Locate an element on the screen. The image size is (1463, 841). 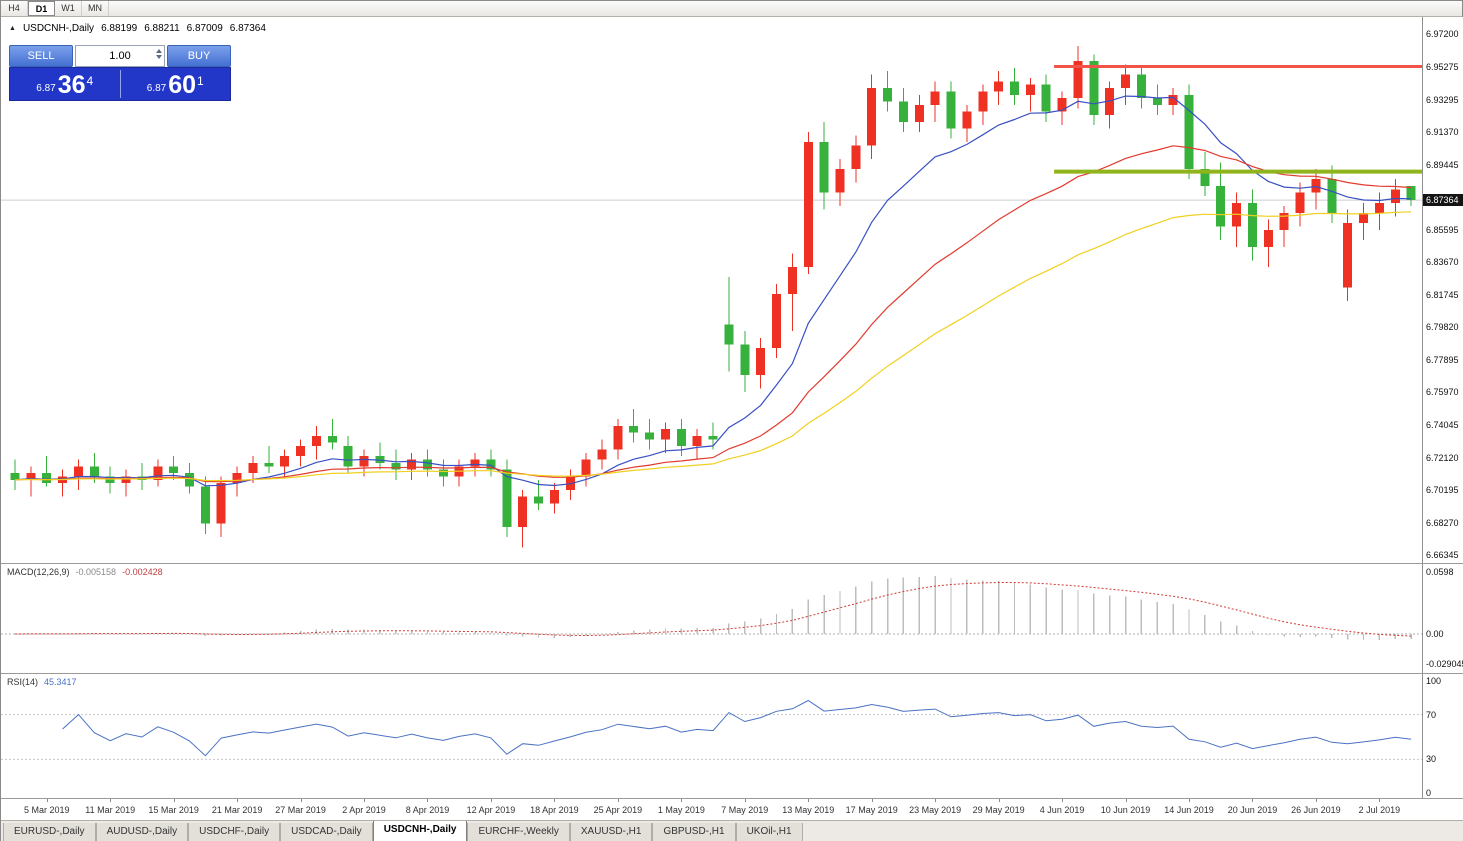
macd-header: MACD(12,26,9) -0.005158 -0.002428 is located at coordinates (85, 572).